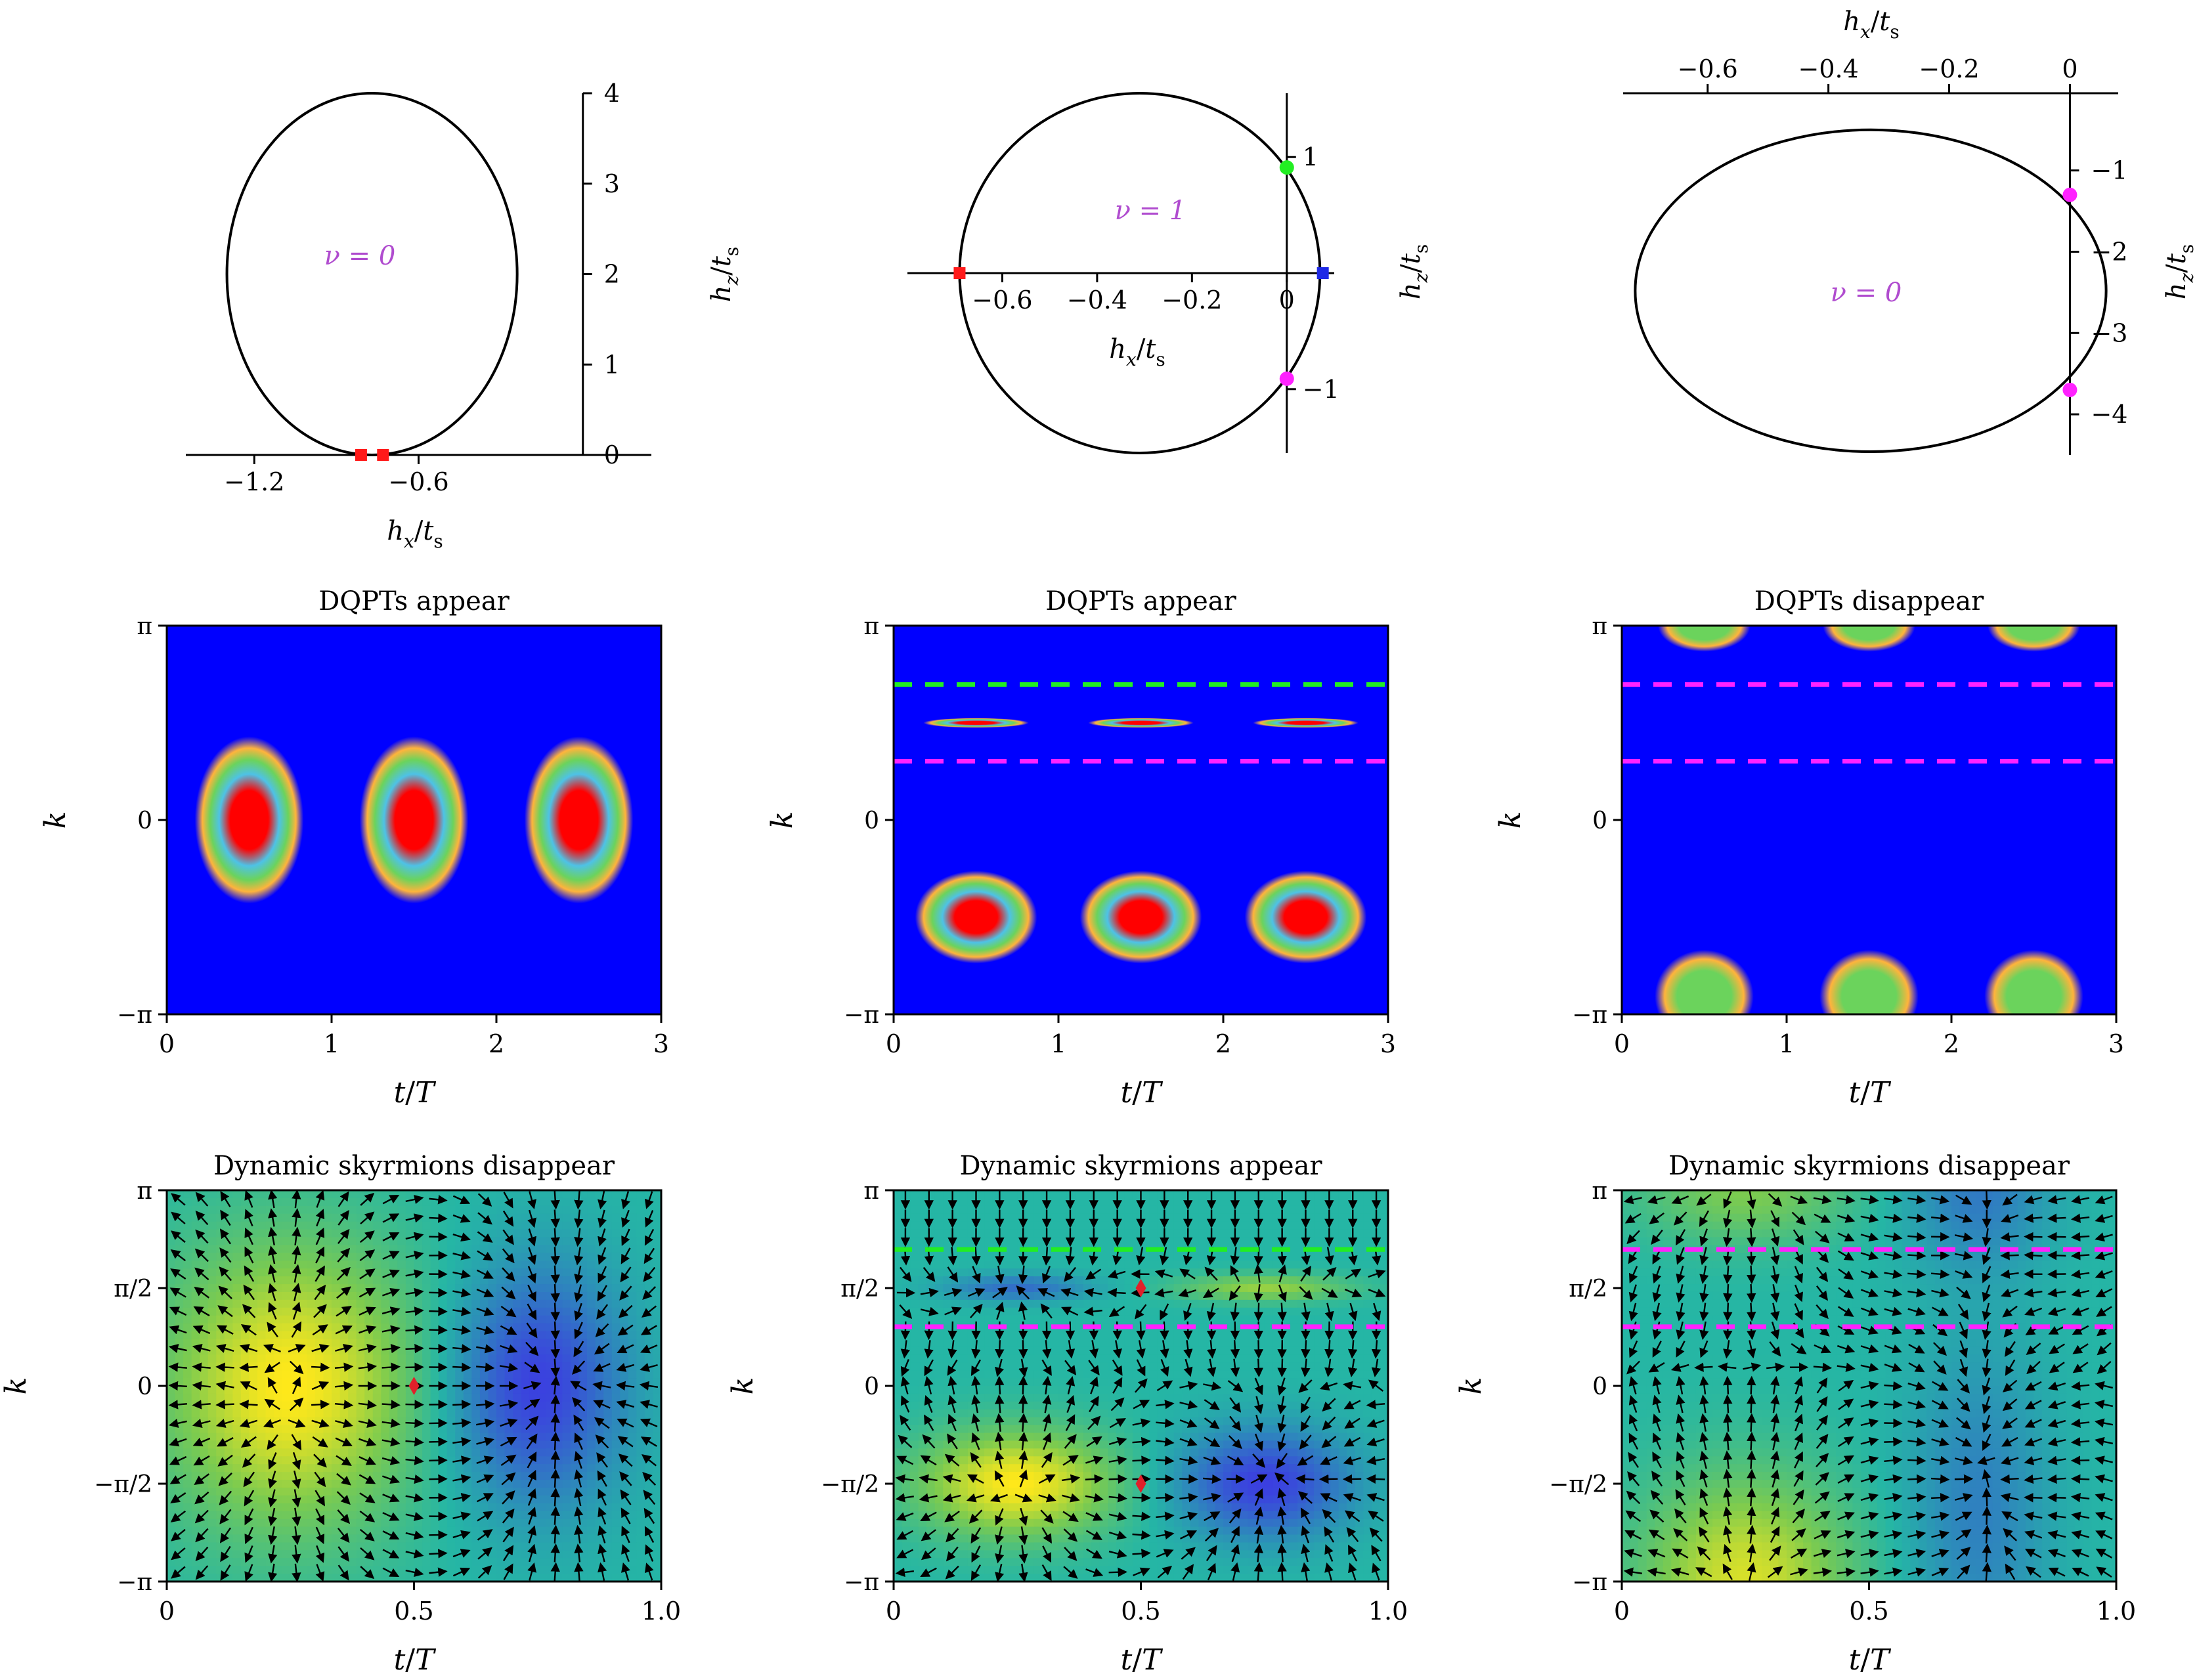  What do you see at coordinates (1414, 271) in the screenshot?
I see `y-axis-label: hz/ts` at bounding box center [1414, 271].